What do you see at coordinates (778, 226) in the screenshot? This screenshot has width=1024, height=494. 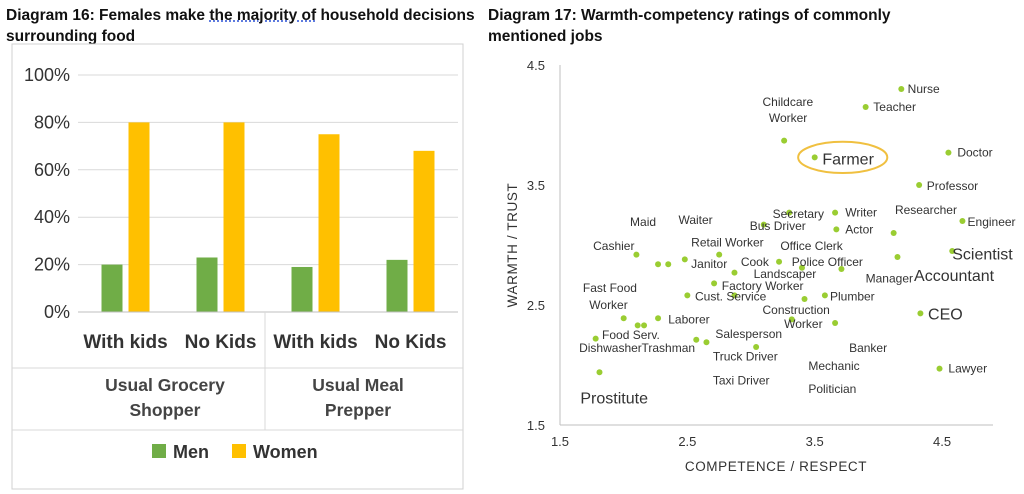 I see `chart-17-job-label: Bus Driver` at bounding box center [778, 226].